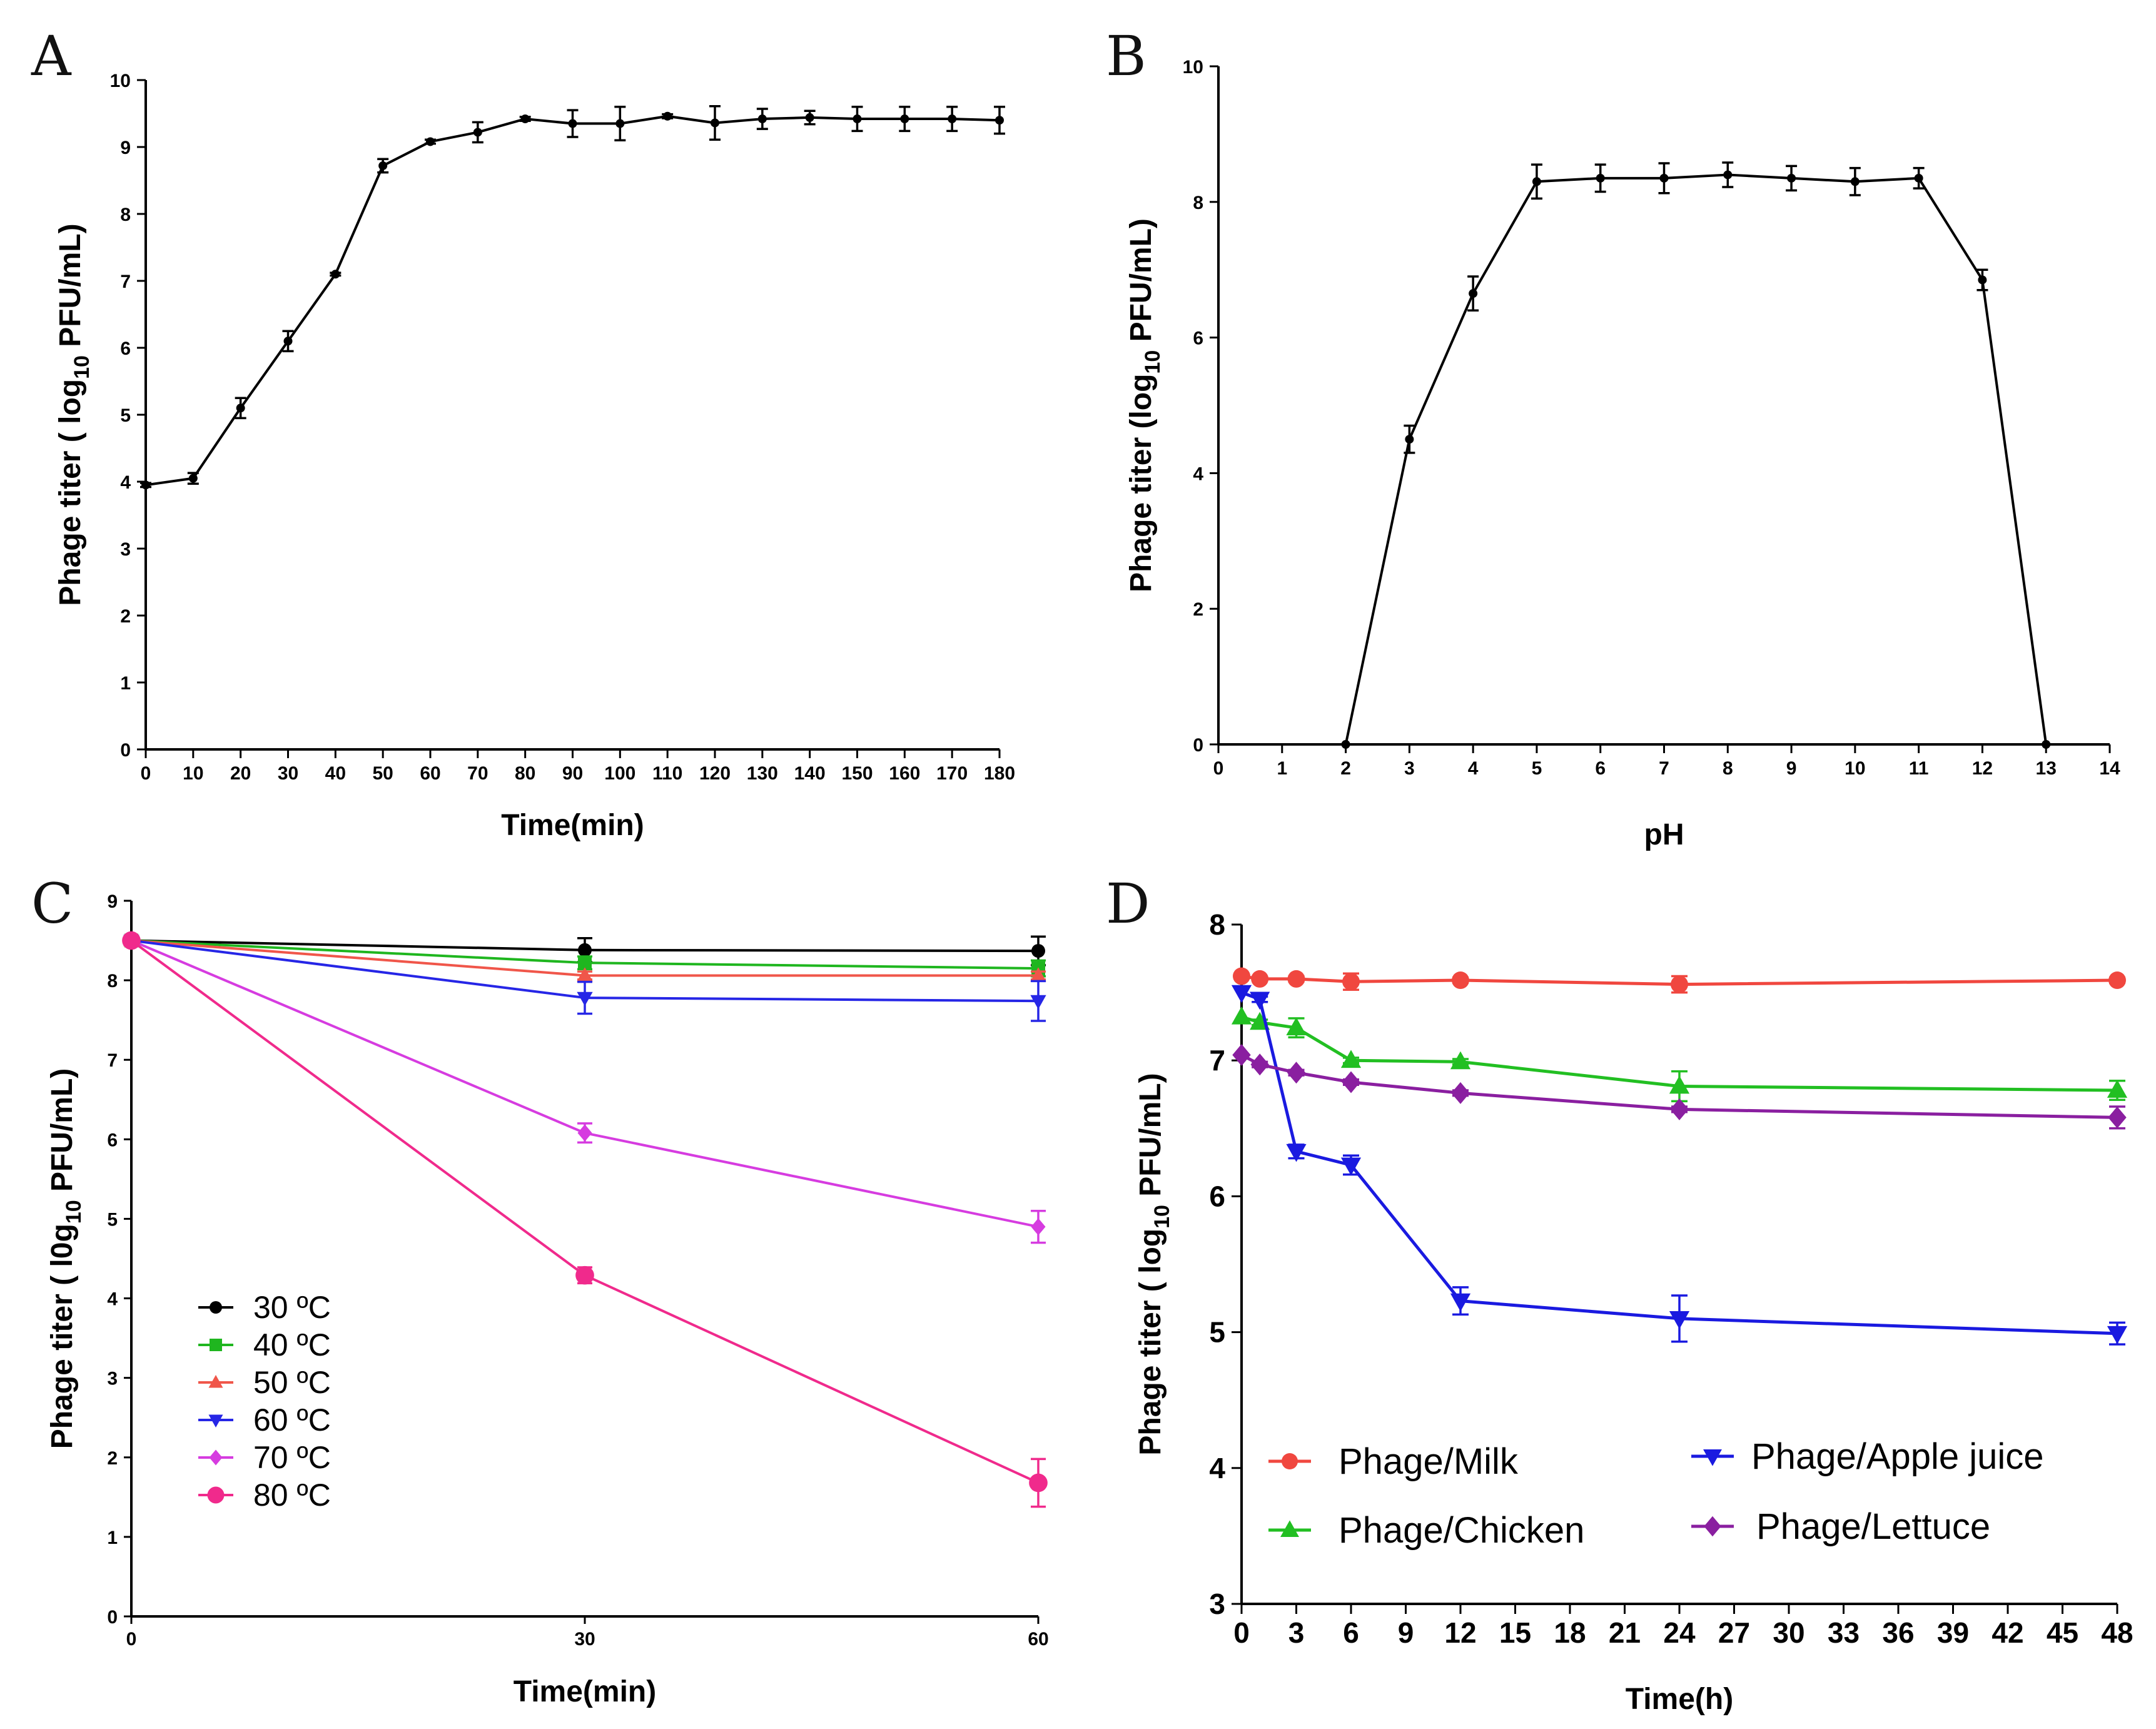 Image resolution: width=2156 pixels, height=1729 pixels. I want to click on x-tick-label-c: 0, so click(131, 1639).